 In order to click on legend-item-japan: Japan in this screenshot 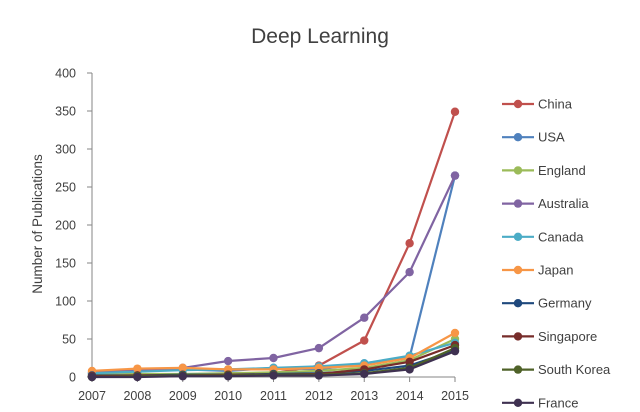, I will do `click(537, 270)`.